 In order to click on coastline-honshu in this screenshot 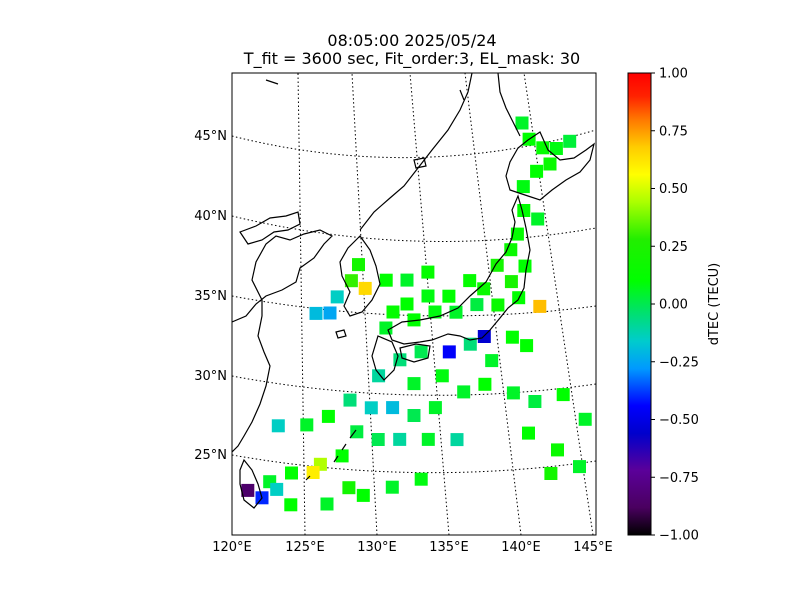, I will do `click(459, 269)`.